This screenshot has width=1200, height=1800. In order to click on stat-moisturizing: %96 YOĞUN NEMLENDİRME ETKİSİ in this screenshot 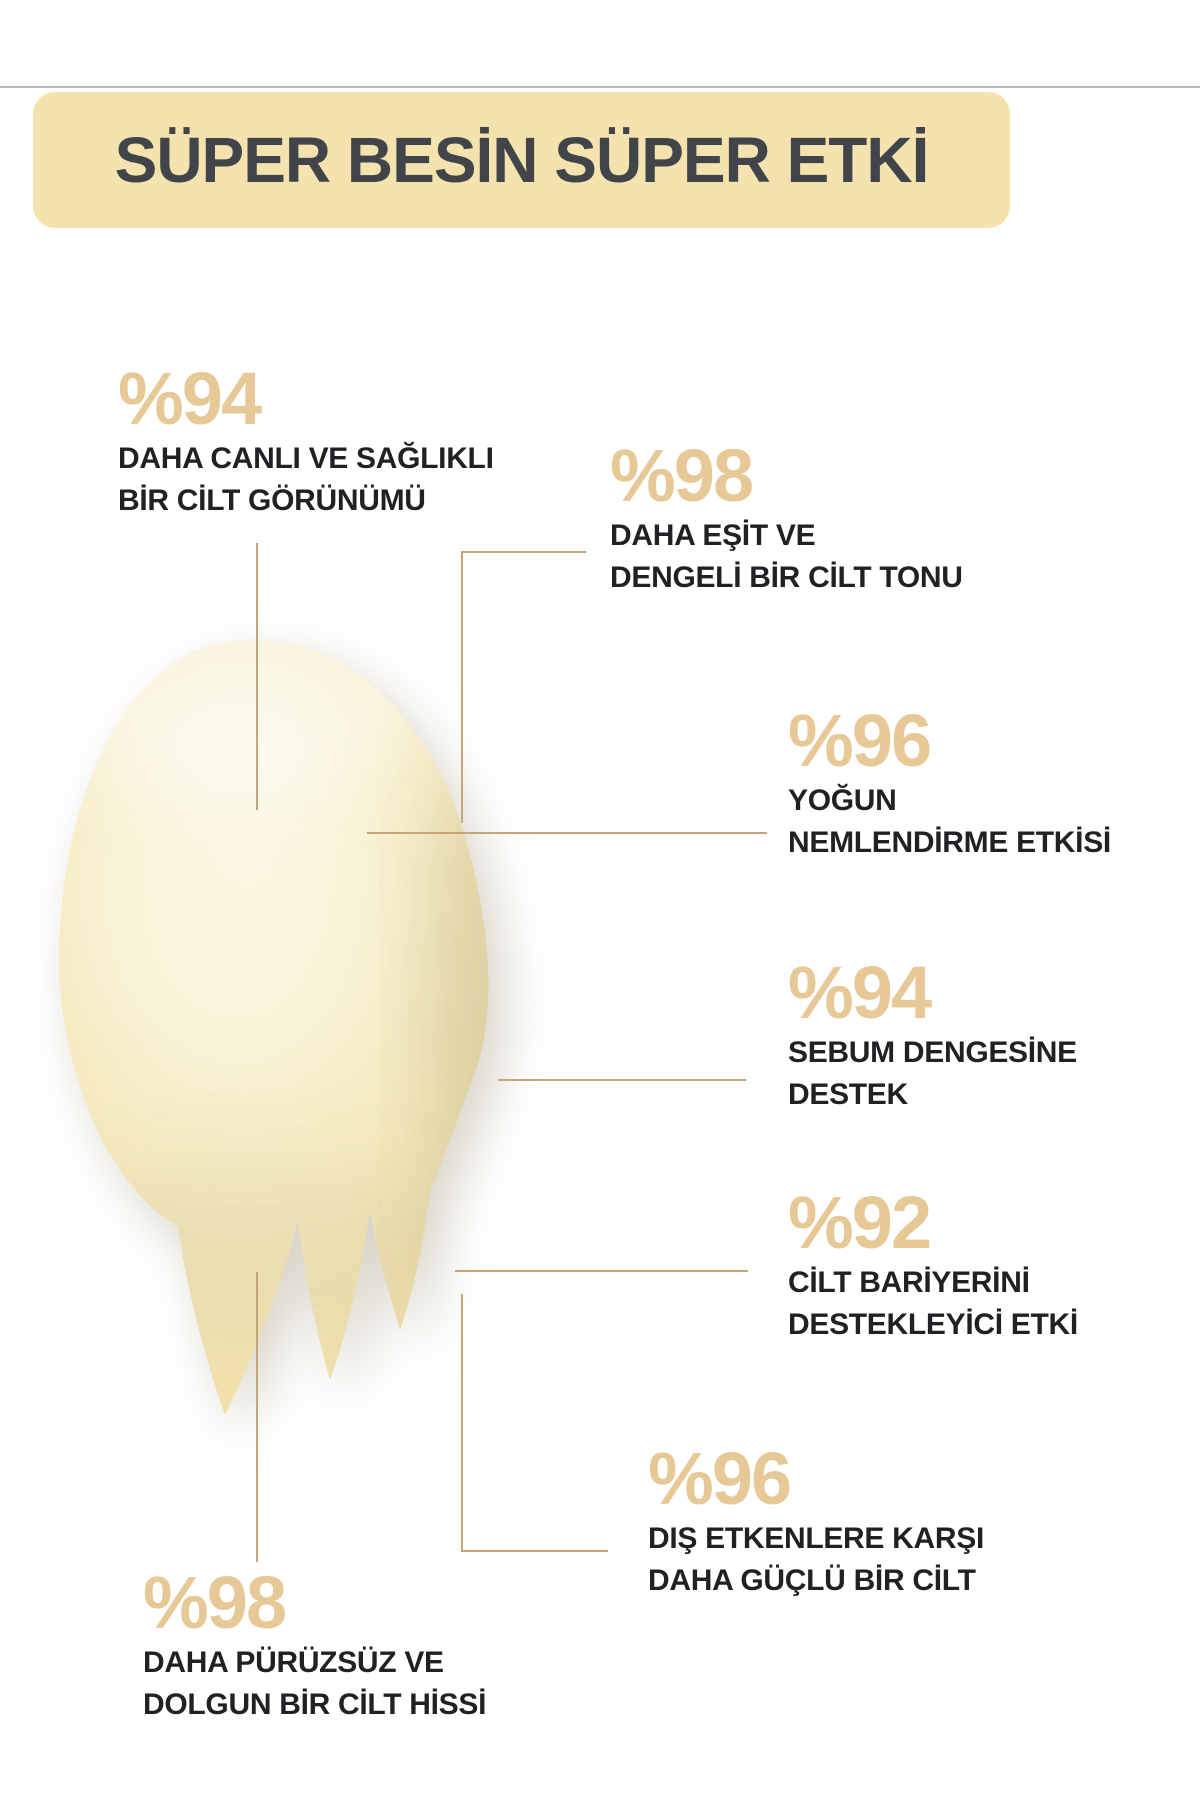, I will do `click(949, 781)`.